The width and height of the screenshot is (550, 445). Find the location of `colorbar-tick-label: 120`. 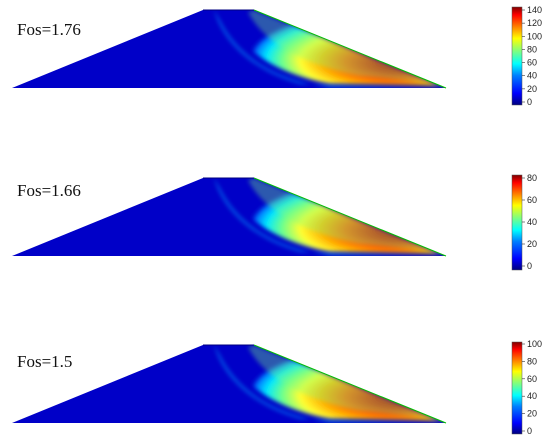

colorbar-tick-label: 120 is located at coordinates (534, 23).